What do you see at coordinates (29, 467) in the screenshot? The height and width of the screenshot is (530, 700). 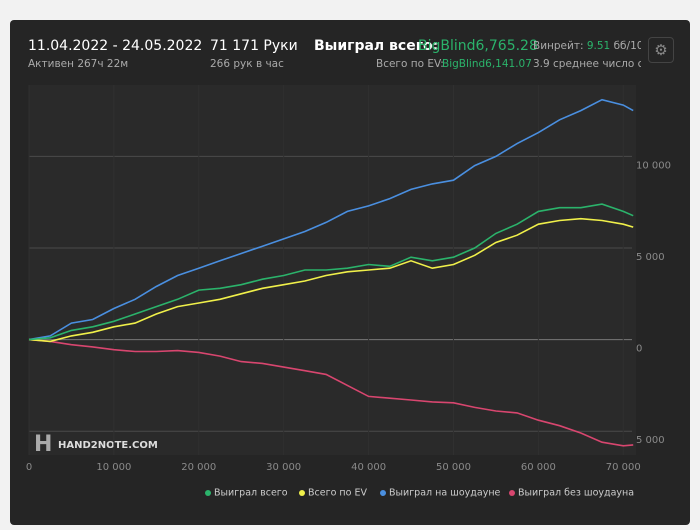 I see `x-tick-label: 0` at bounding box center [29, 467].